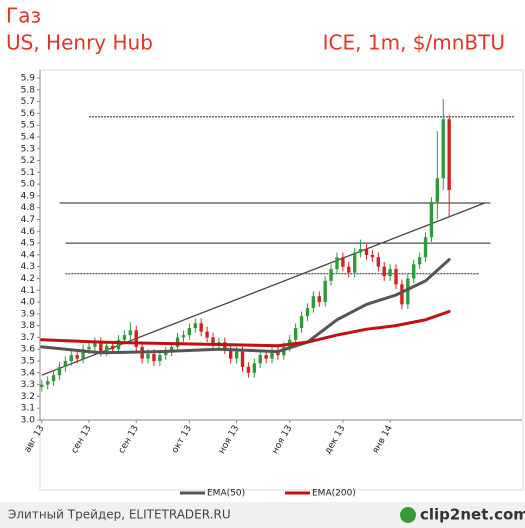 The image size is (525, 528). I want to click on y-tick-label: 4.8, so click(28, 208).